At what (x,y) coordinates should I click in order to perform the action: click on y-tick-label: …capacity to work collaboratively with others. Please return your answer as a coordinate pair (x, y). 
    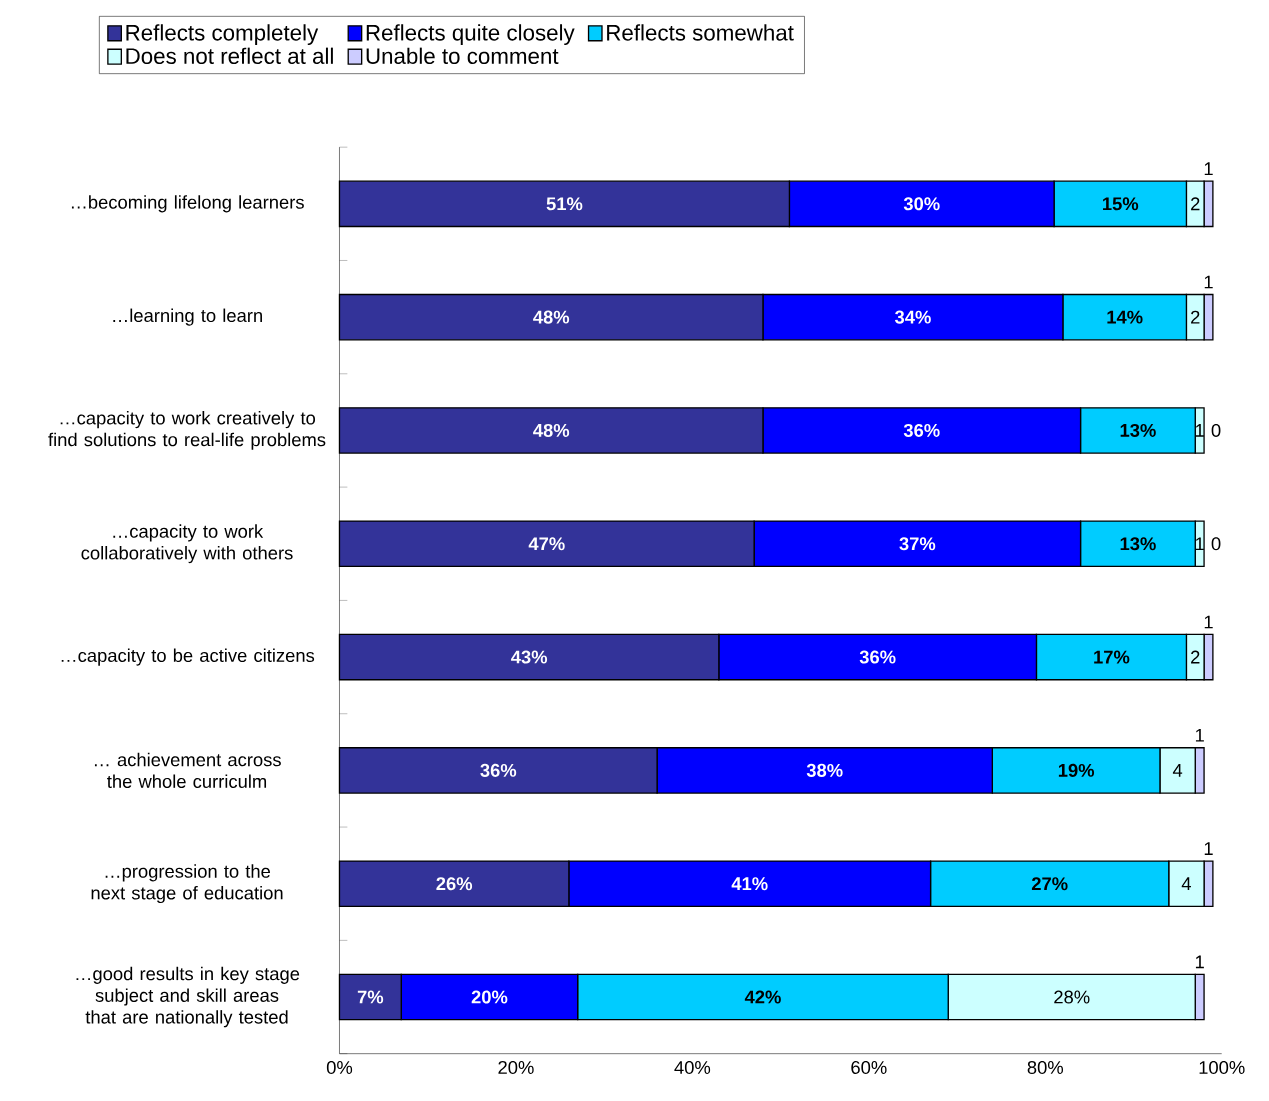
    Looking at the image, I should click on (187, 544).